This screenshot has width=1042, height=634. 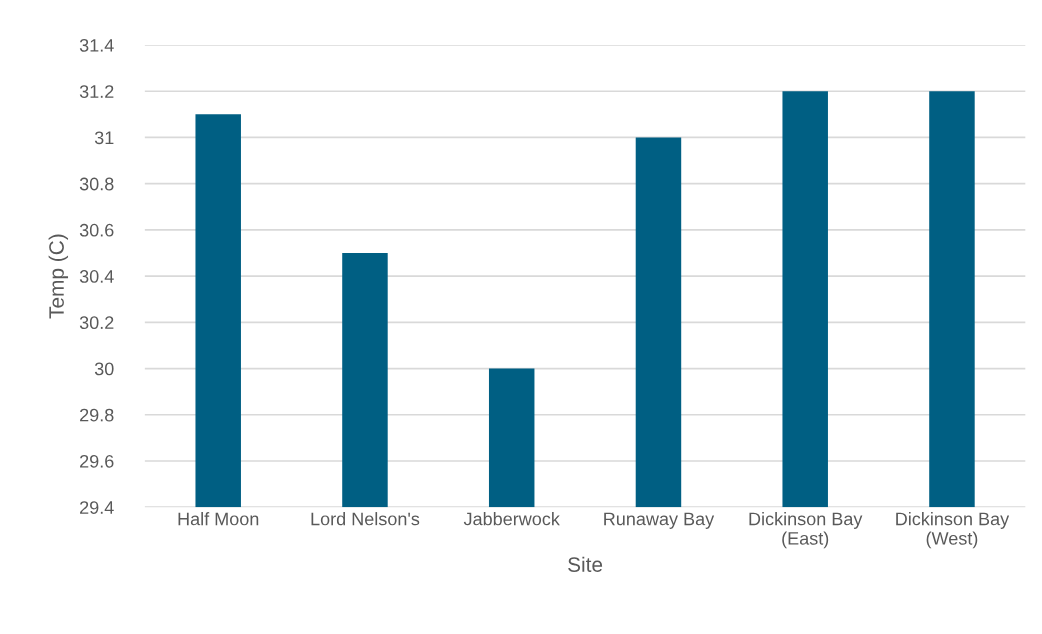 I want to click on y-tick-label: 30.2, so click(x=96, y=323).